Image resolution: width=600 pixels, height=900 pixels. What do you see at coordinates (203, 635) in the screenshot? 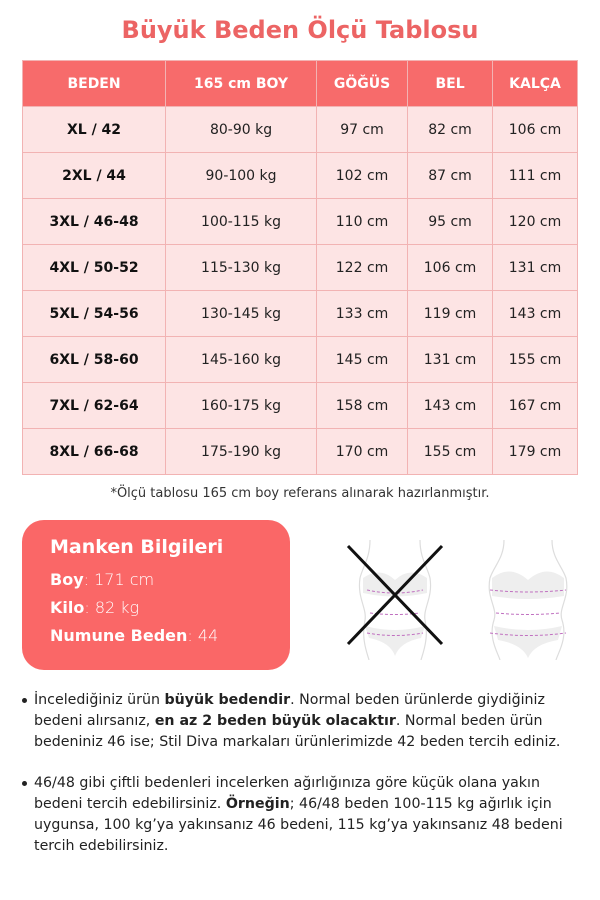
I see `value: : 44` at bounding box center [203, 635].